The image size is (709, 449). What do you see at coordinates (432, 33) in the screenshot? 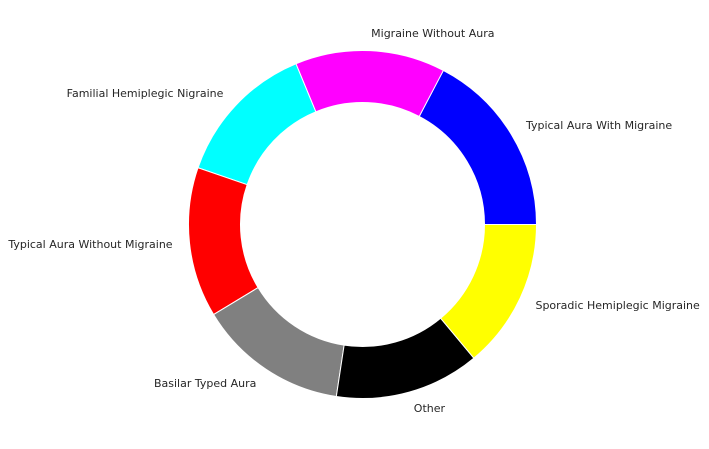
I see `slice-label-migraine-without-aura: Migraine Without Aura` at bounding box center [432, 33].